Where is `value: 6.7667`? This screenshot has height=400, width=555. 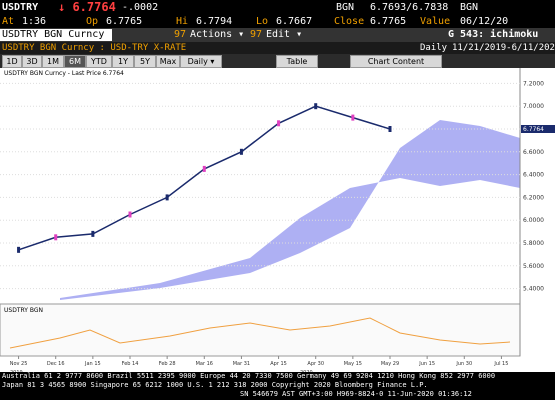 value: 6.7667 is located at coordinates (294, 21).